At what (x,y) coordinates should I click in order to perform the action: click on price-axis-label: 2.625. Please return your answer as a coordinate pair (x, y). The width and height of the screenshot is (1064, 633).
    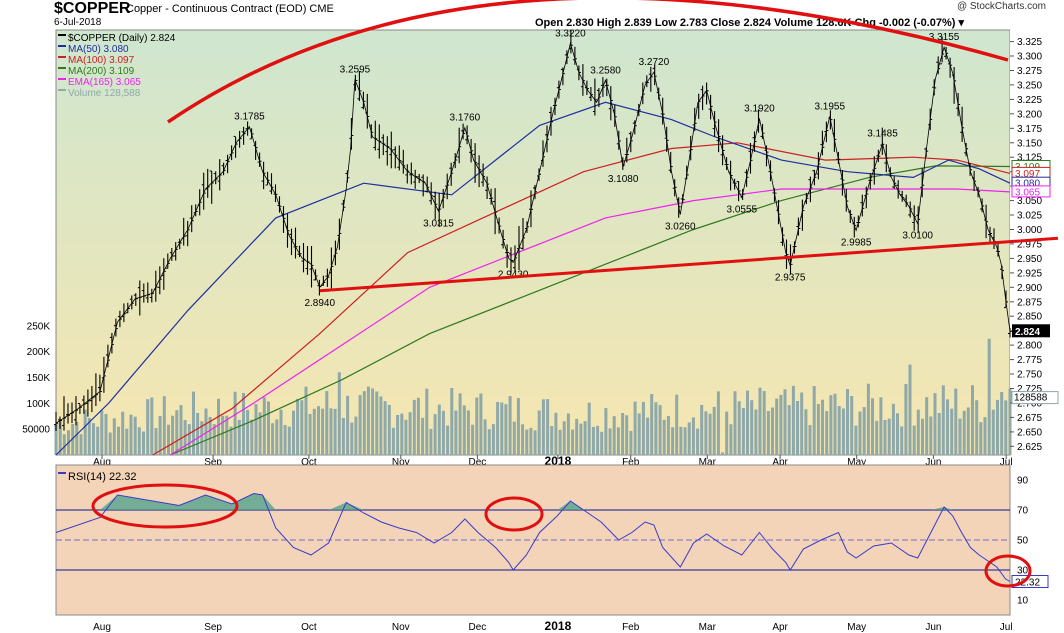
    Looking at the image, I should click on (1029, 447).